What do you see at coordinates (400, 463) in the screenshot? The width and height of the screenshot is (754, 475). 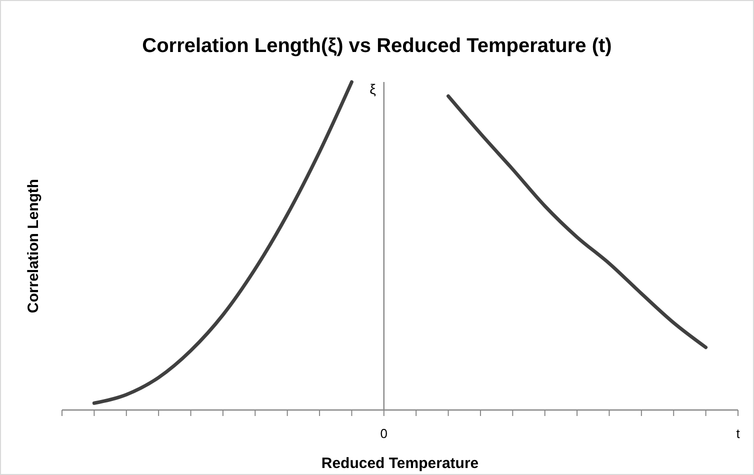 I see `x-axis-title: Reduced Temperature` at bounding box center [400, 463].